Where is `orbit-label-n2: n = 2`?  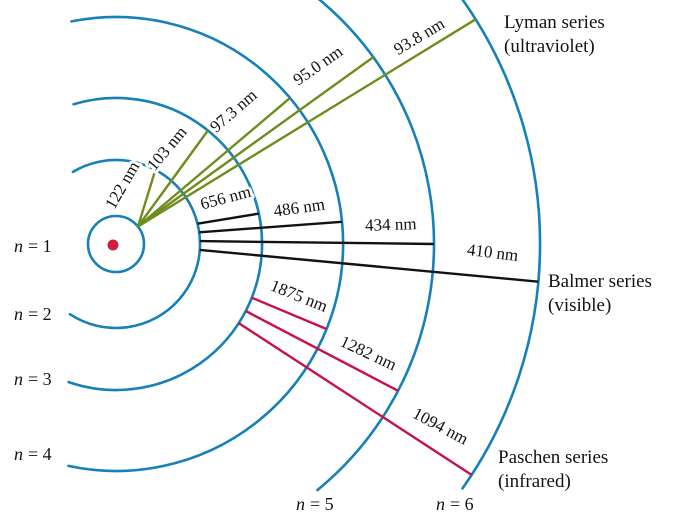 orbit-label-n2: n = 2 is located at coordinates (33, 314).